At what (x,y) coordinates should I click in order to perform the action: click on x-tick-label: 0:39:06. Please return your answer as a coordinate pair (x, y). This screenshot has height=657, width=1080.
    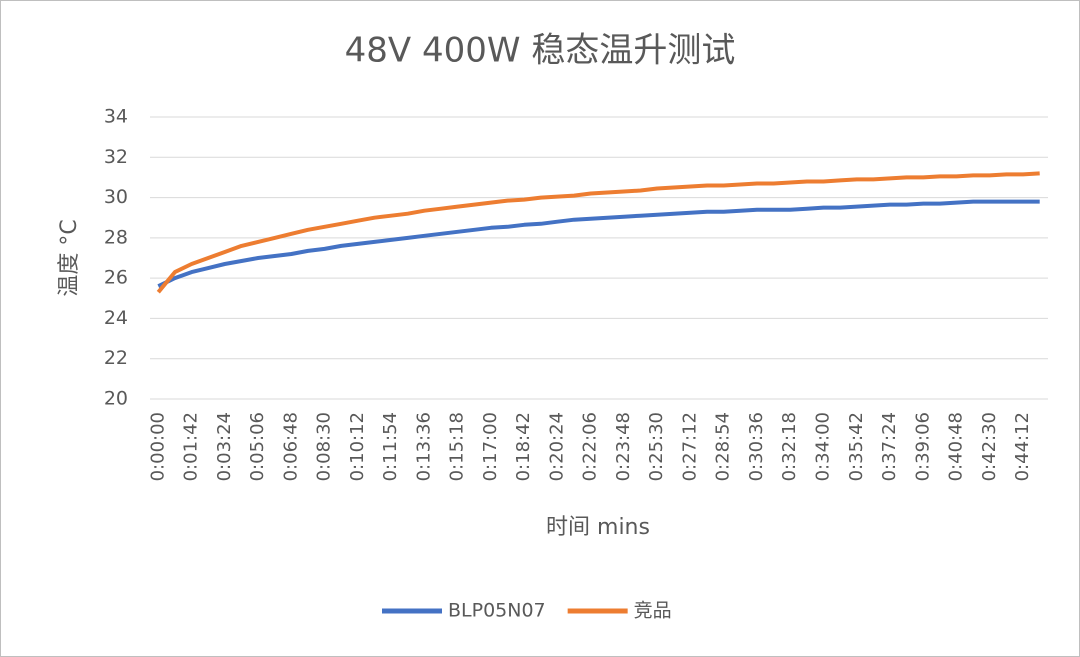
    Looking at the image, I should click on (922, 446).